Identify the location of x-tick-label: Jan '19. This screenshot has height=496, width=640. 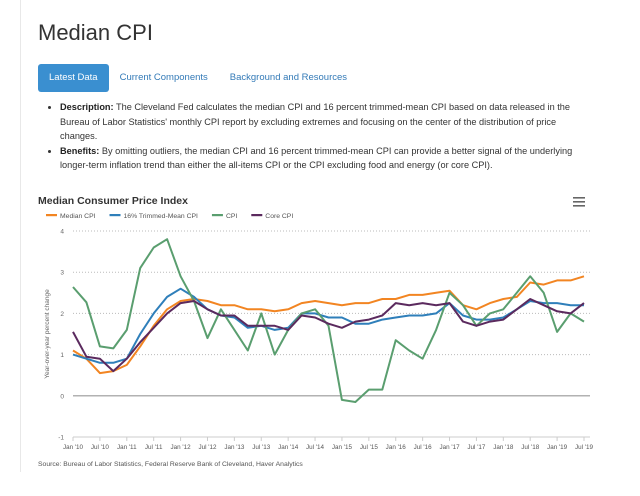
(557, 447).